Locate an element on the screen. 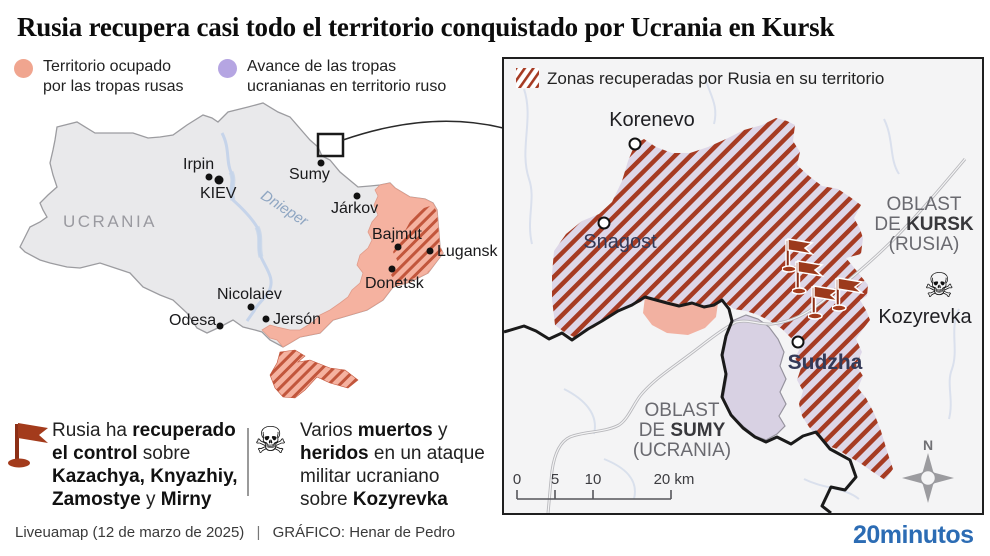 The image size is (990, 556). donbas-hatched-region is located at coordinates (417, 244).